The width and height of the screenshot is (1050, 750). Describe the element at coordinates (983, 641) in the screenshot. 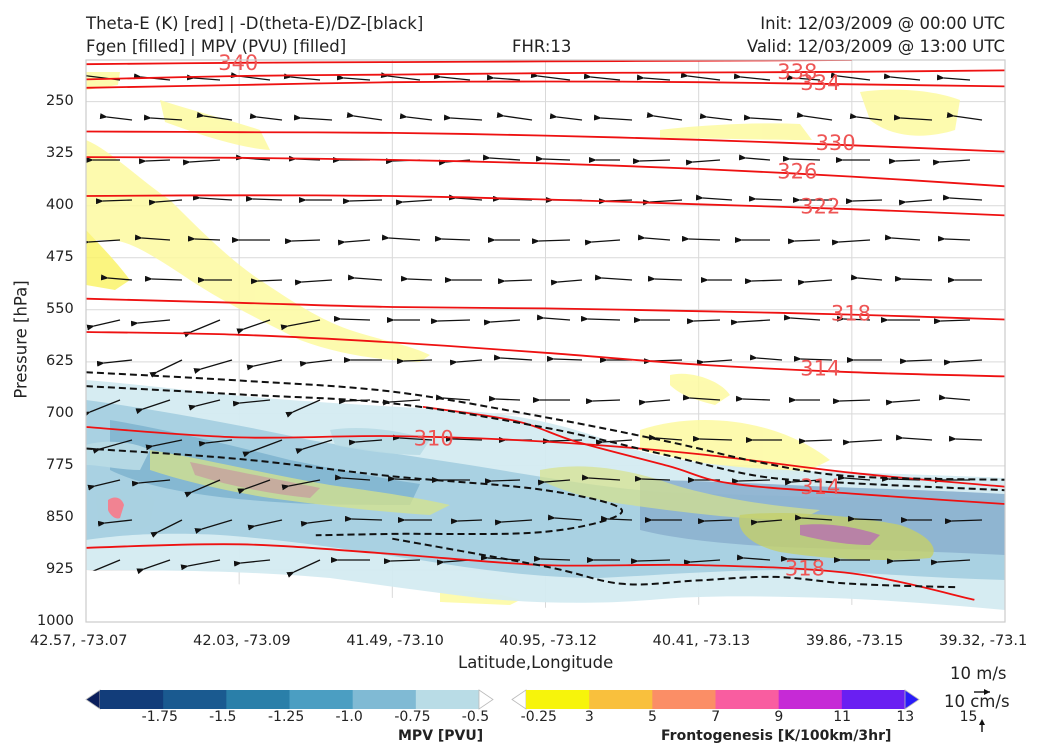

I see `x-tick-label: 39.32, -73.1` at that location.